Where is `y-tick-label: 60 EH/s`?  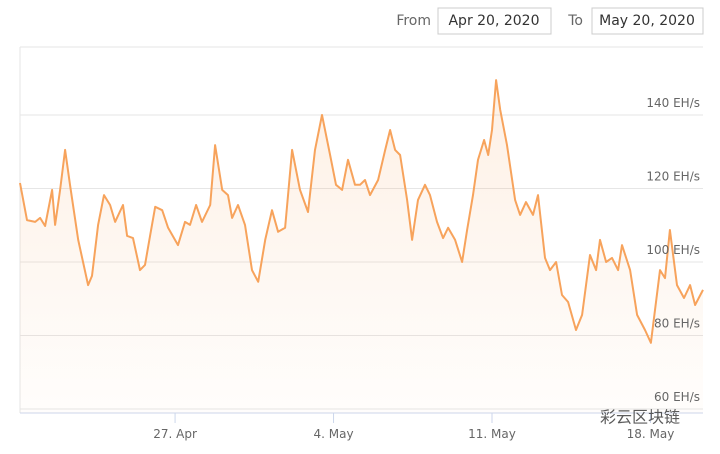 y-tick-label: 60 EH/s is located at coordinates (677, 397).